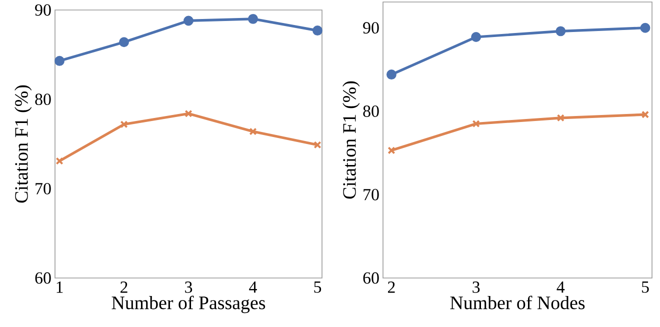  Describe the element at coordinates (189, 305) in the screenshot. I see `x-axis-title: Number of Passages` at that location.